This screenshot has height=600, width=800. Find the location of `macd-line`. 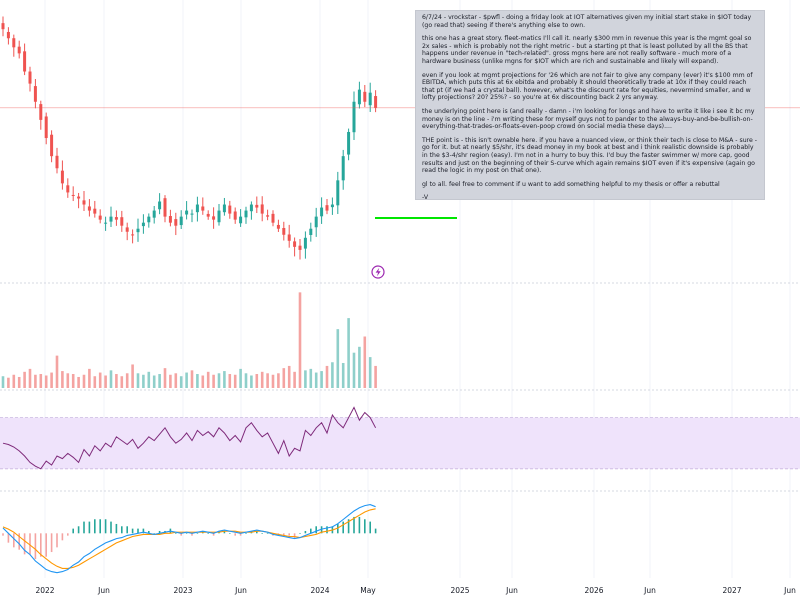

macd-line is located at coordinates (189, 539).